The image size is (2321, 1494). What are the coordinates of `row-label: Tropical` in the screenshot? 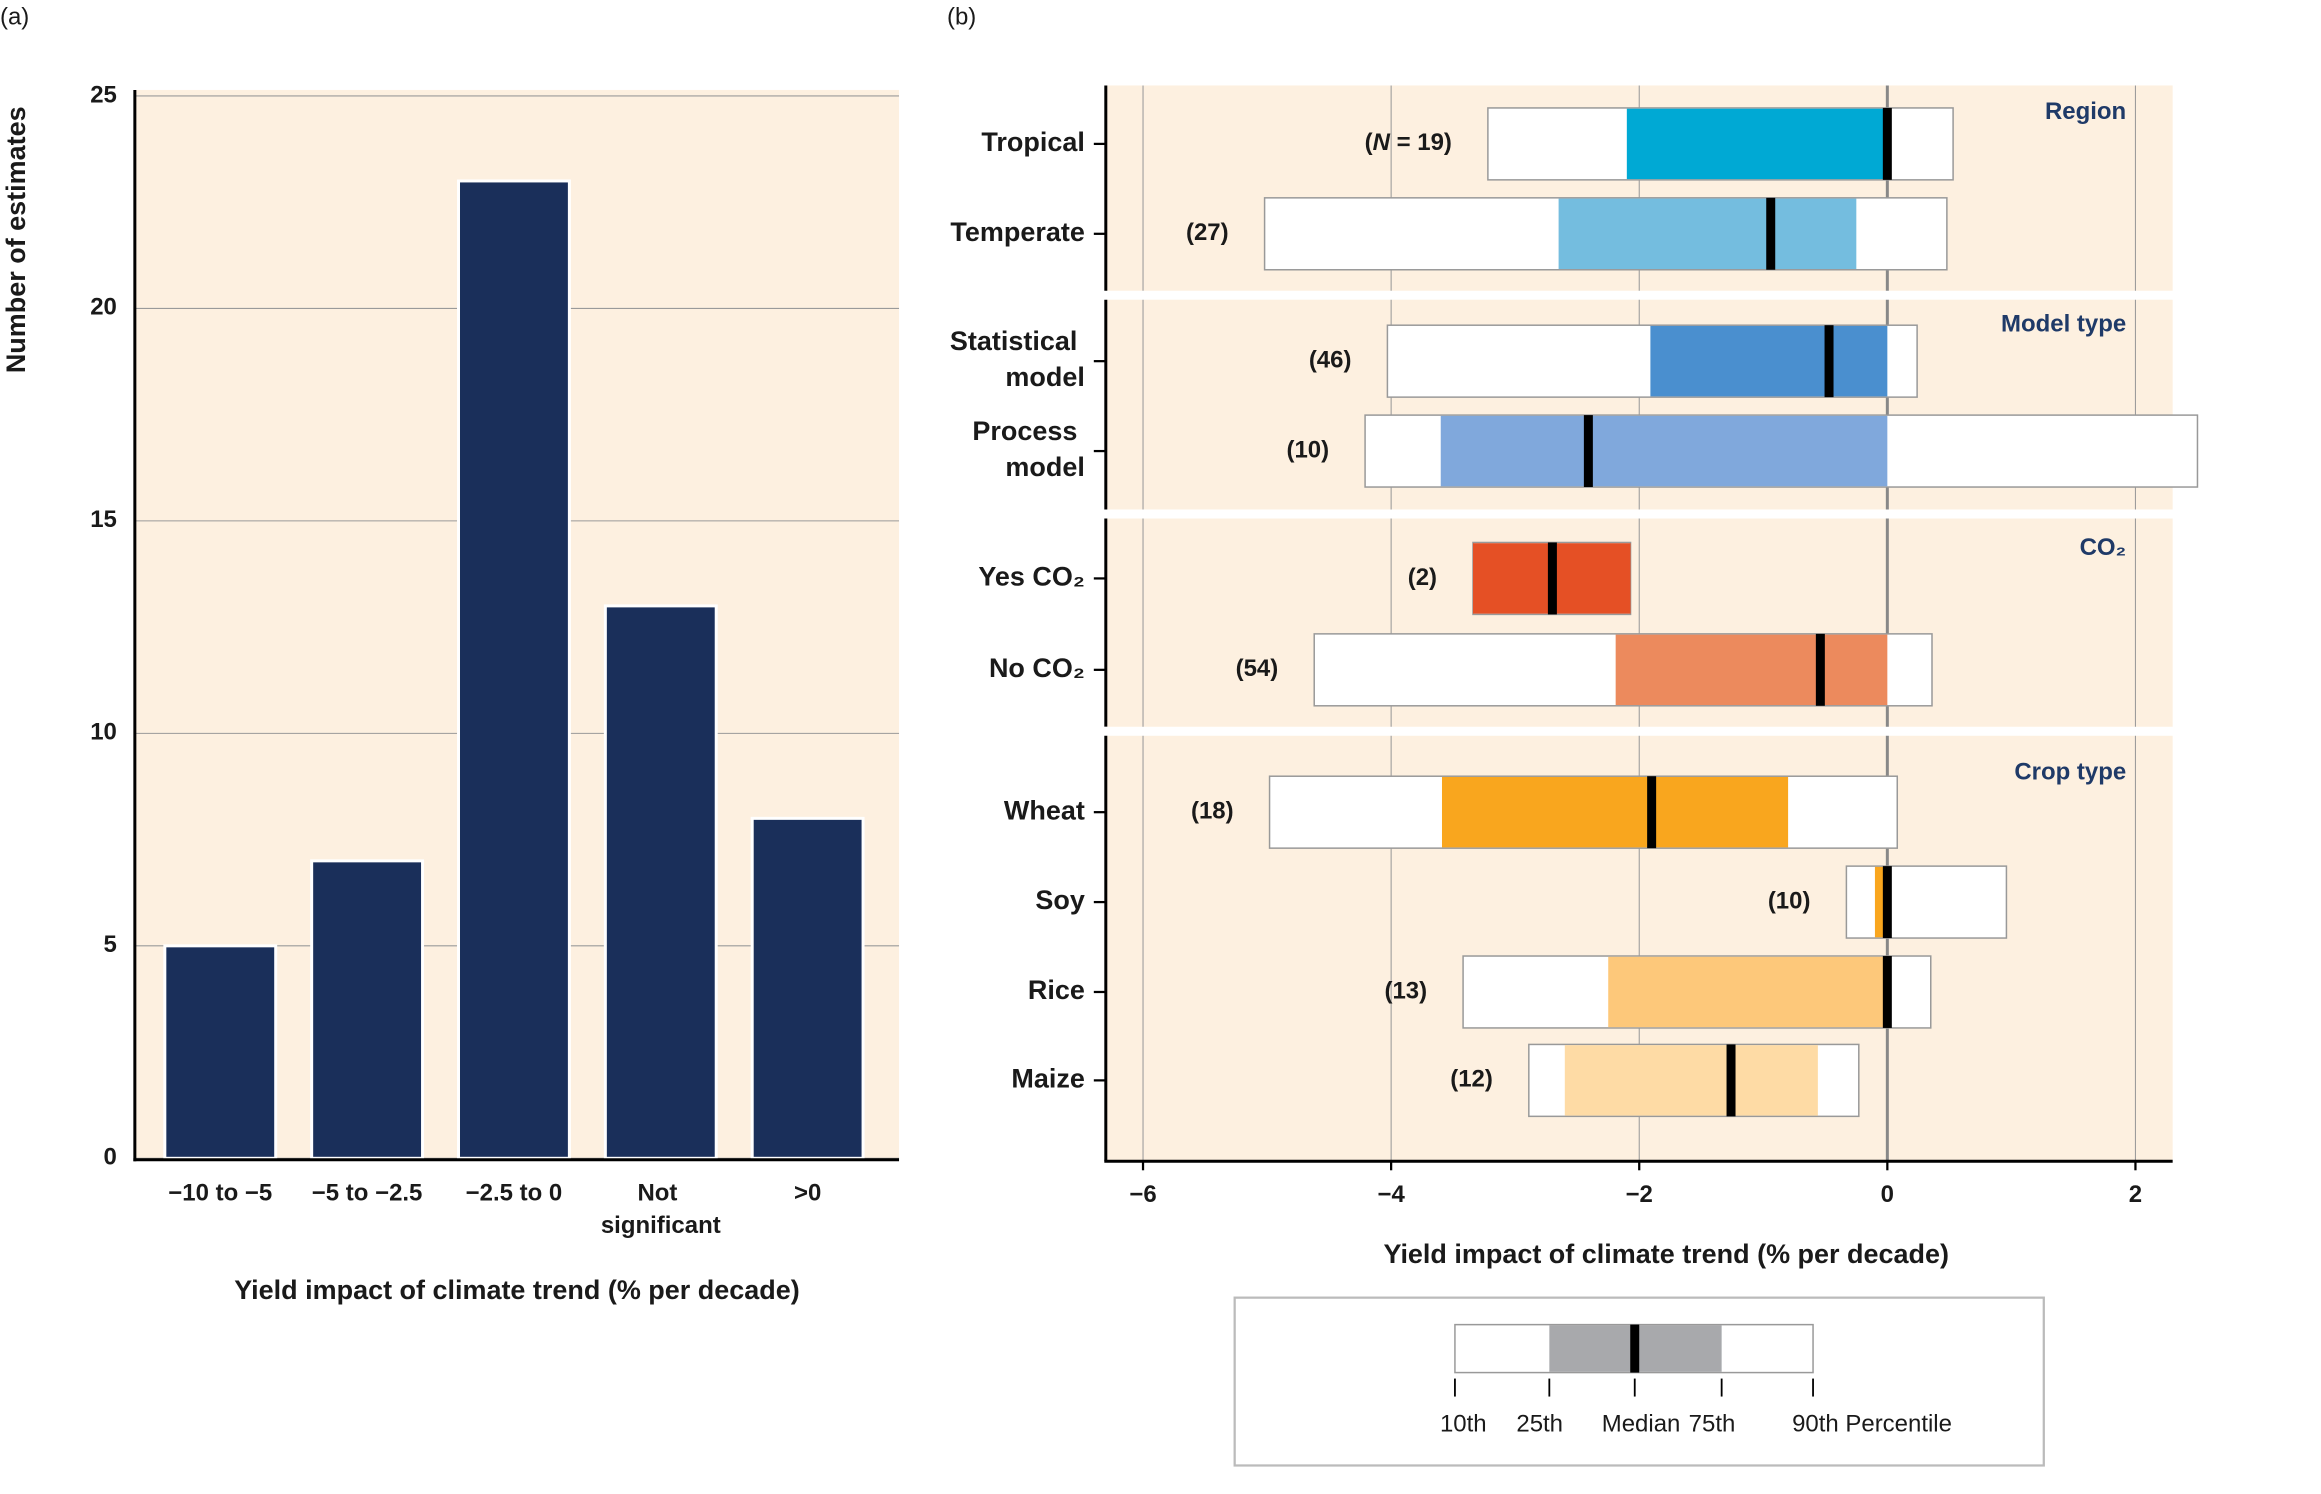 It's located at (1032, 142).